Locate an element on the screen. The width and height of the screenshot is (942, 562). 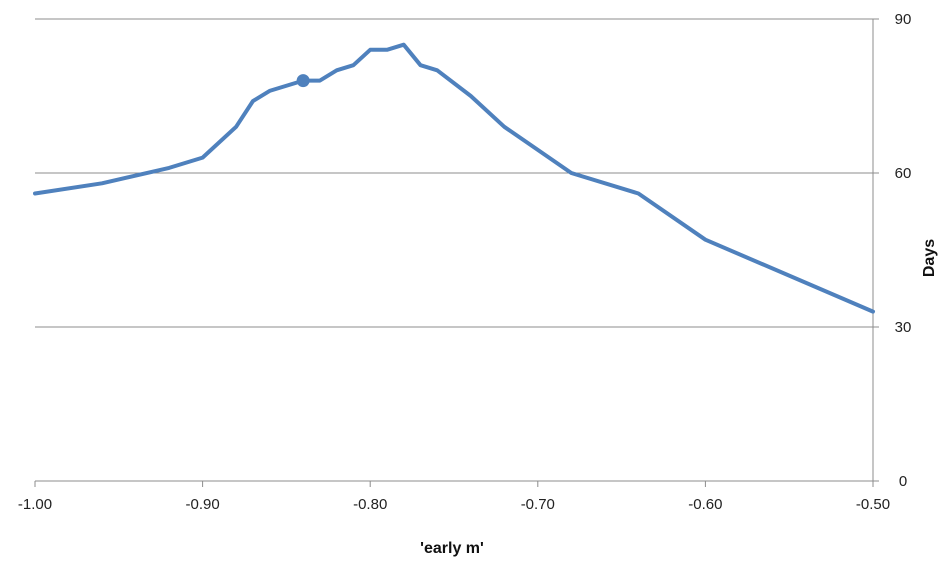
y-tick-label: 90 is located at coordinates (903, 19).